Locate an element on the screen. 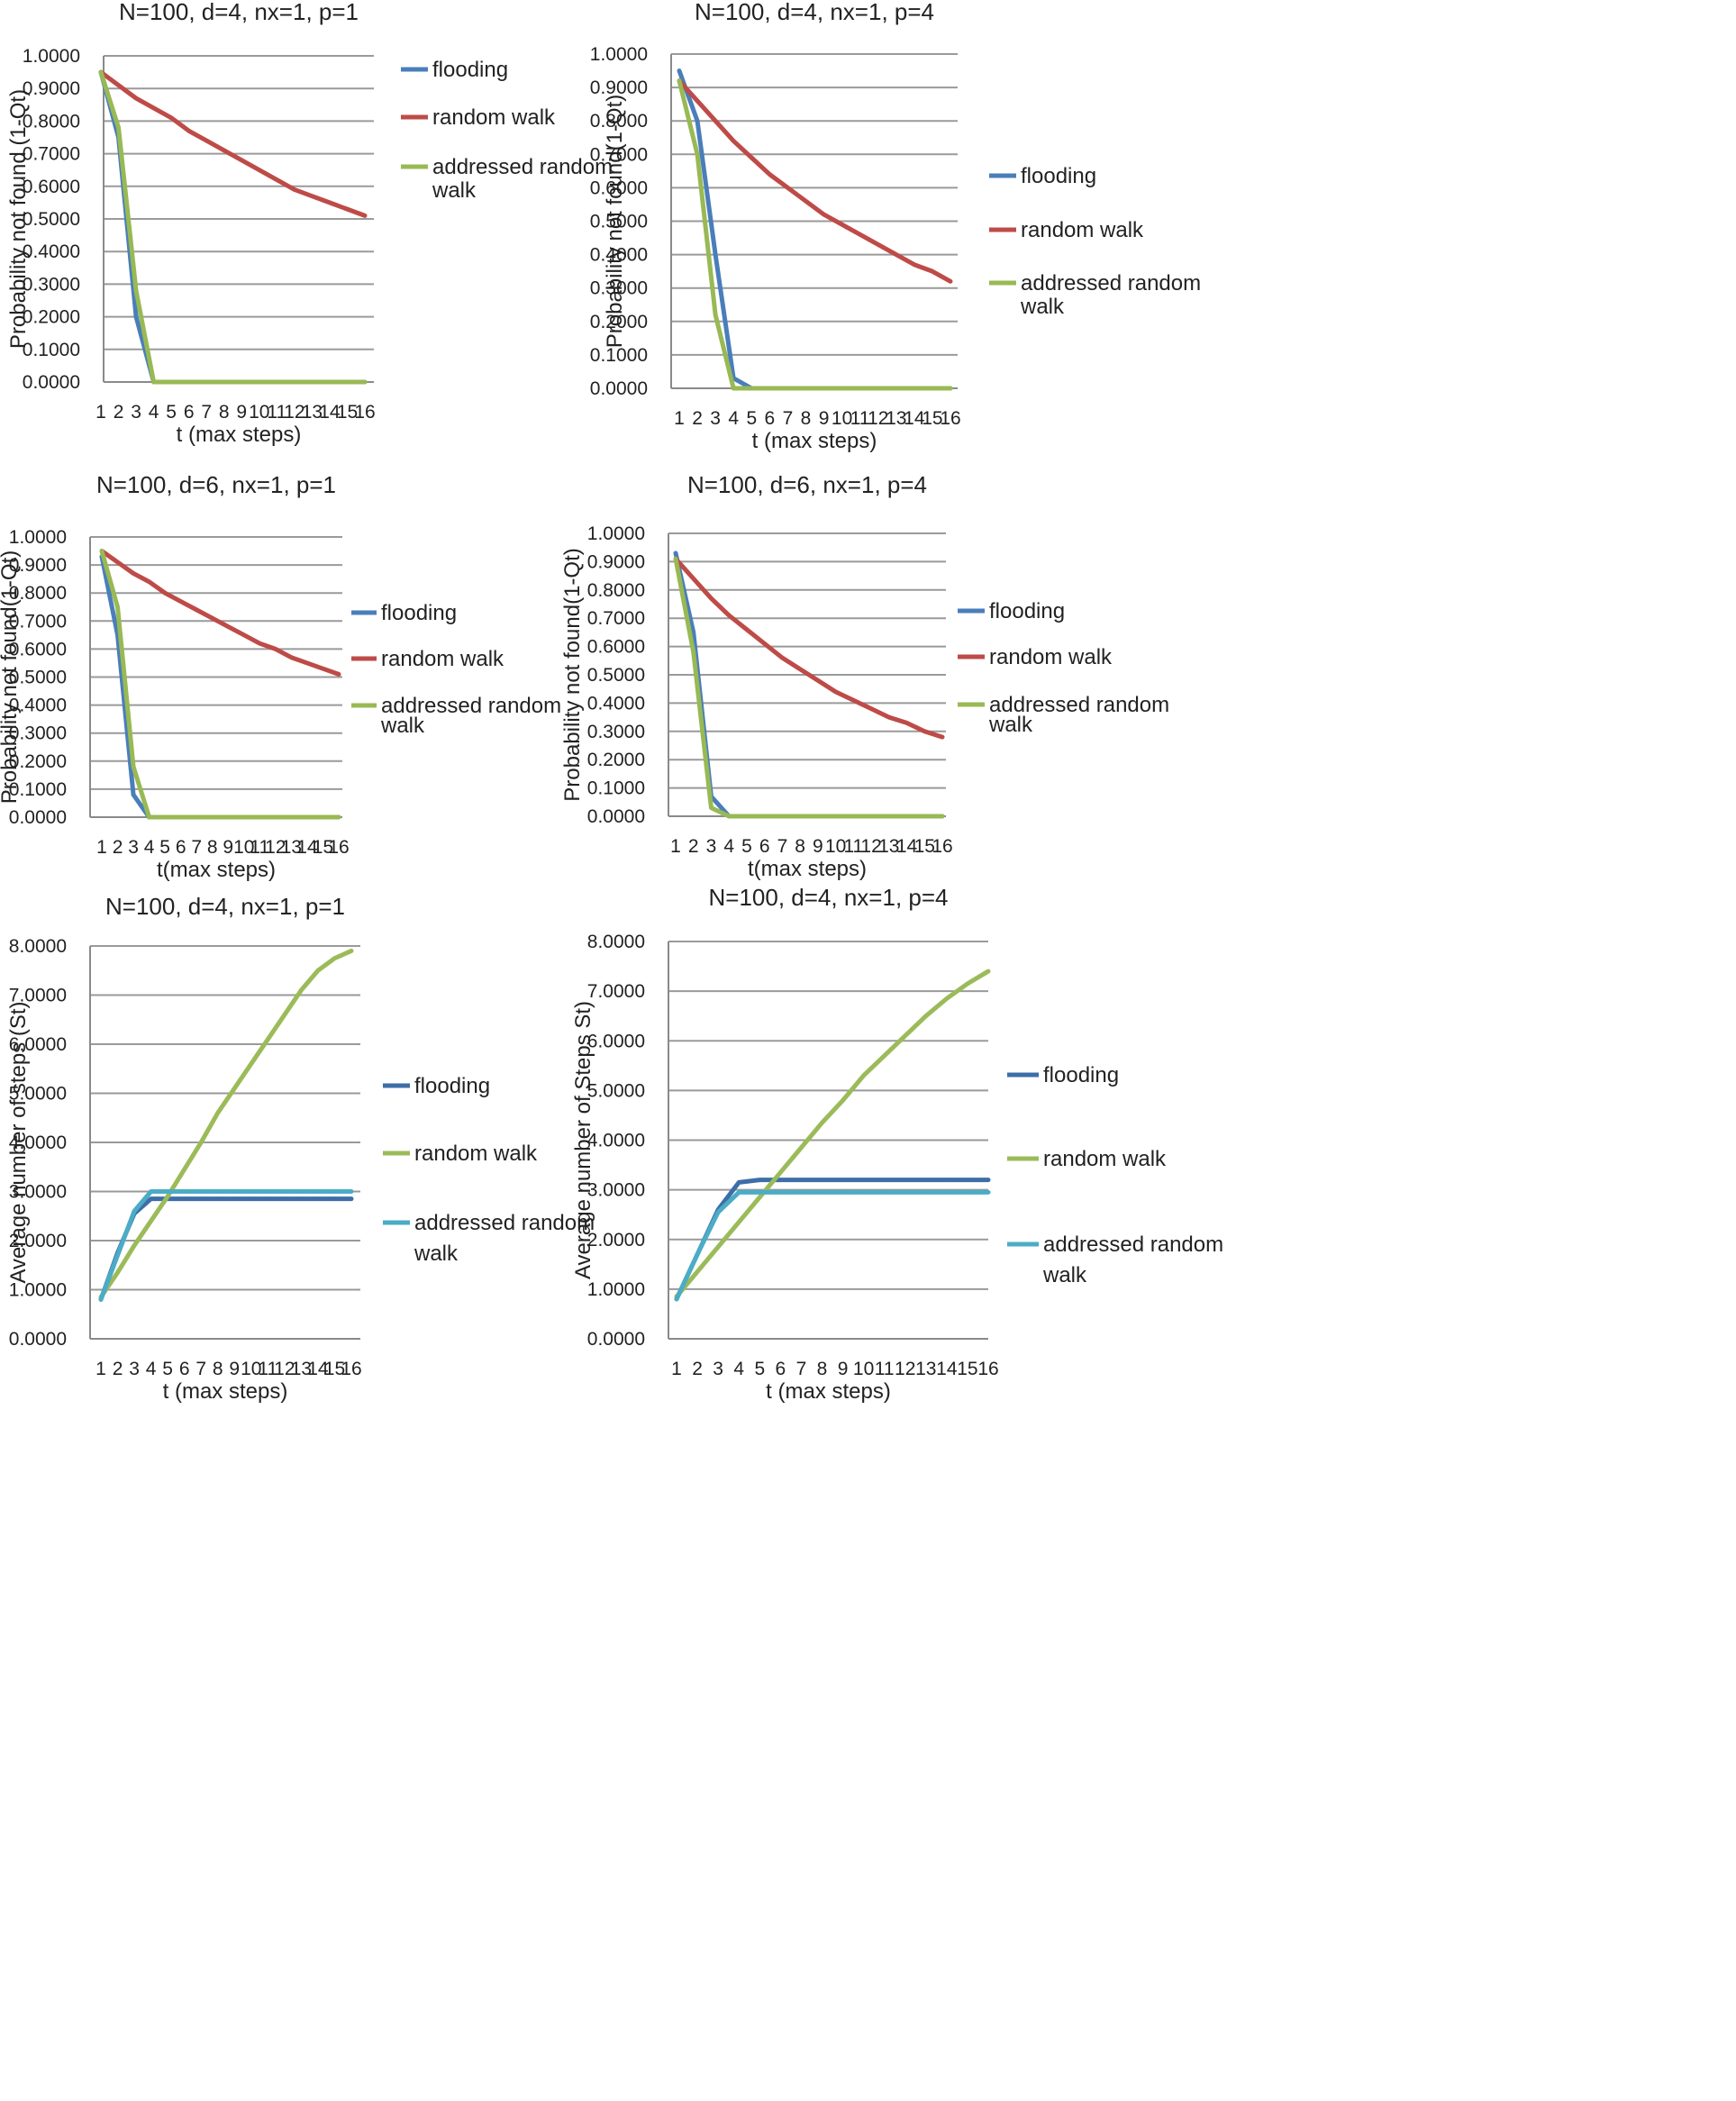 Image resolution: width=1736 pixels, height=2101 pixels. x-tick-label: 13 is located at coordinates (925, 1369).